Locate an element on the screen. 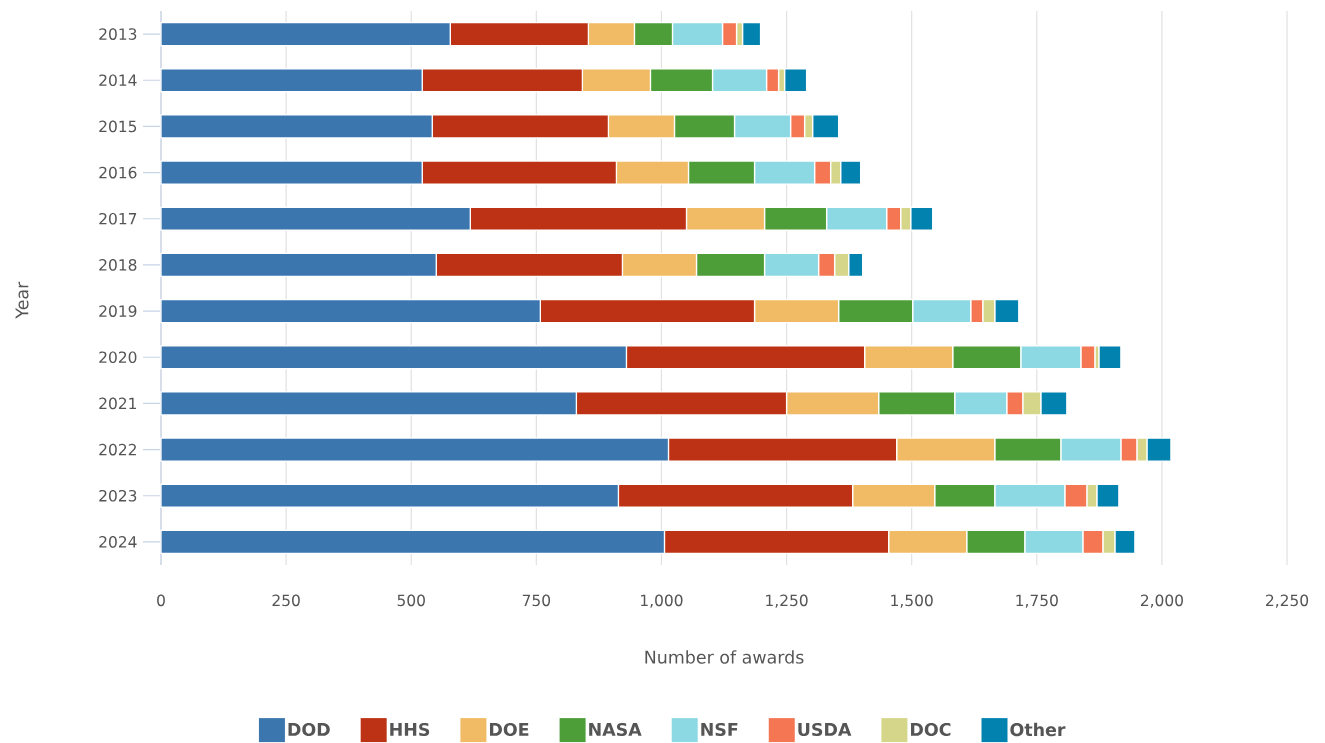  y-axis-title: Year is located at coordinates (22, 300).